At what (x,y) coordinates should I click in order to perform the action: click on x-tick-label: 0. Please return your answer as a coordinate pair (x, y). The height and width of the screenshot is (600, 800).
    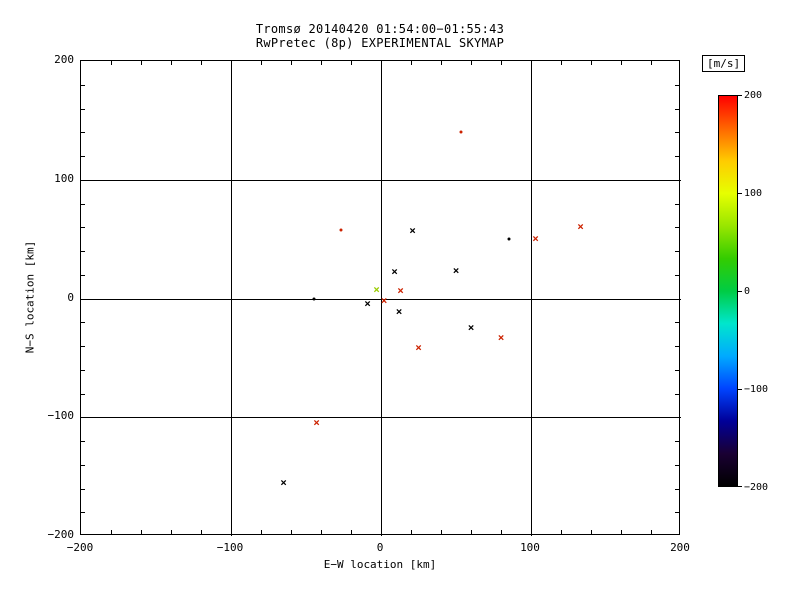
    Looking at the image, I should click on (380, 547).